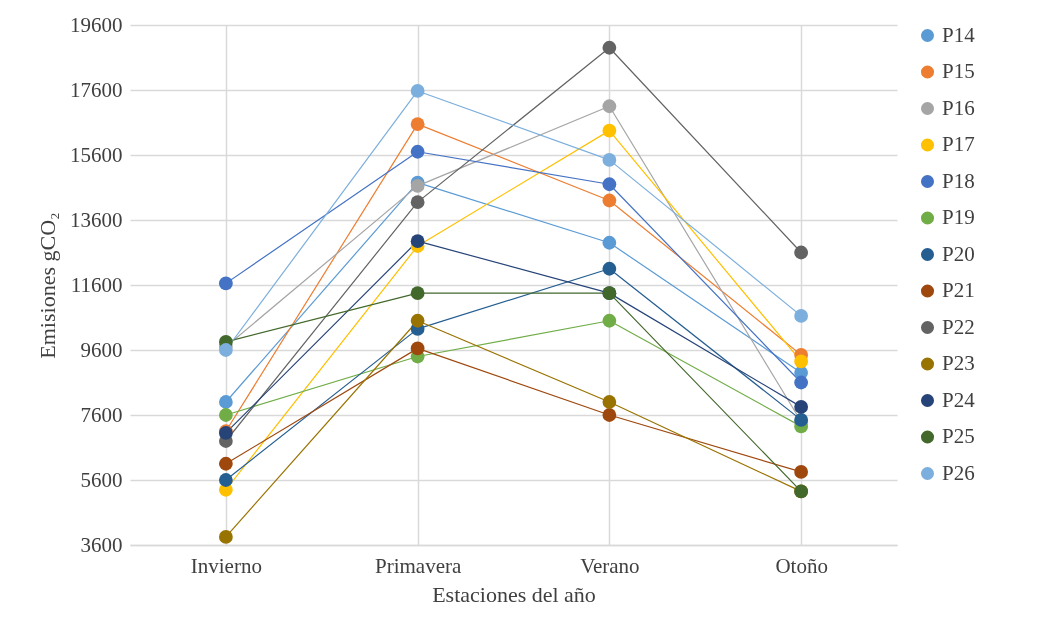  I want to click on y-tick-label: 7600, so click(101, 414).